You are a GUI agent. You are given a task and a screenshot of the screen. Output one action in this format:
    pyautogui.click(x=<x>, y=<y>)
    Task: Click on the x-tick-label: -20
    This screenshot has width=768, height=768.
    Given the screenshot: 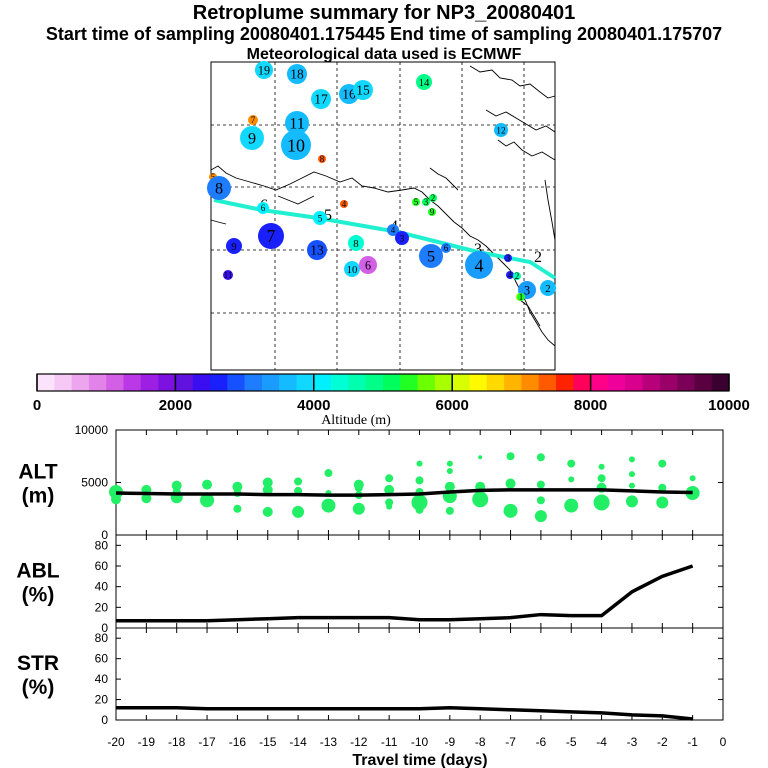 What is the action you would take?
    pyautogui.click(x=116, y=742)
    